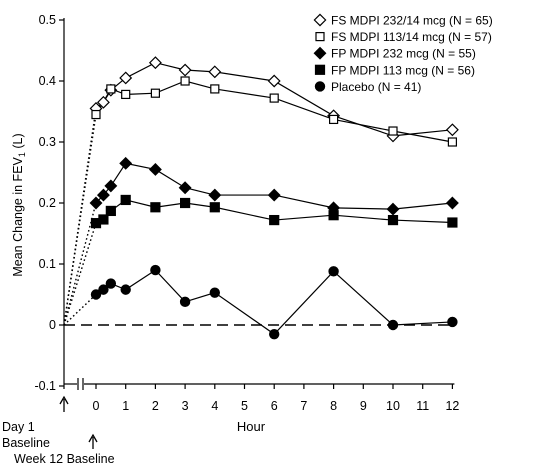 This screenshot has height=469, width=553. What do you see at coordinates (19, 204) in the screenshot?
I see `y-axis-label: Mean Change in FEV1 (L)` at bounding box center [19, 204].